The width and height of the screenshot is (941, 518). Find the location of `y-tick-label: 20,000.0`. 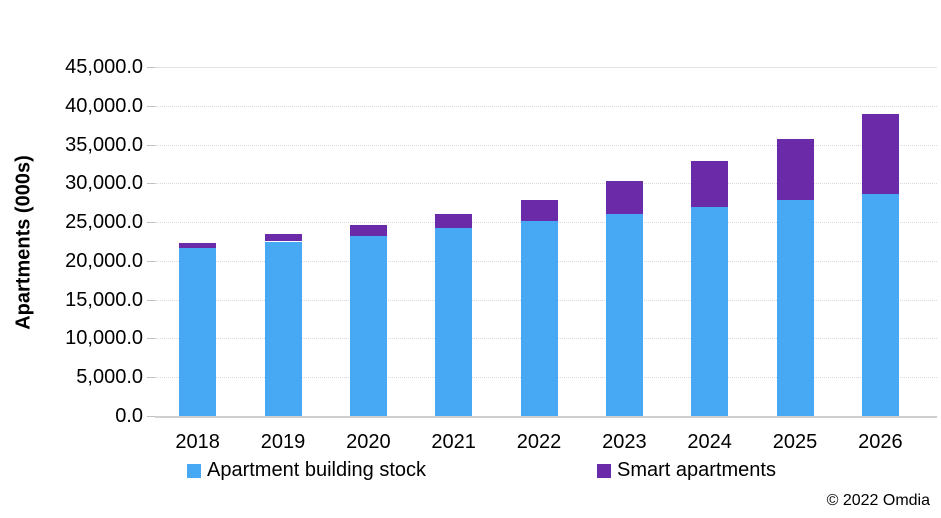

y-tick-label: 20,000.0 is located at coordinates (104, 260).